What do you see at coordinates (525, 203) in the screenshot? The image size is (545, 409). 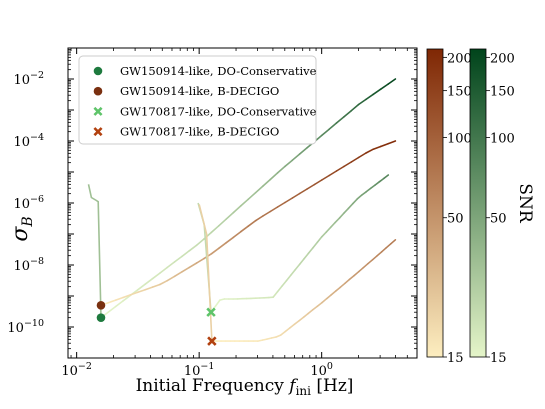 I see `colorbar-title: SNR` at bounding box center [525, 203].